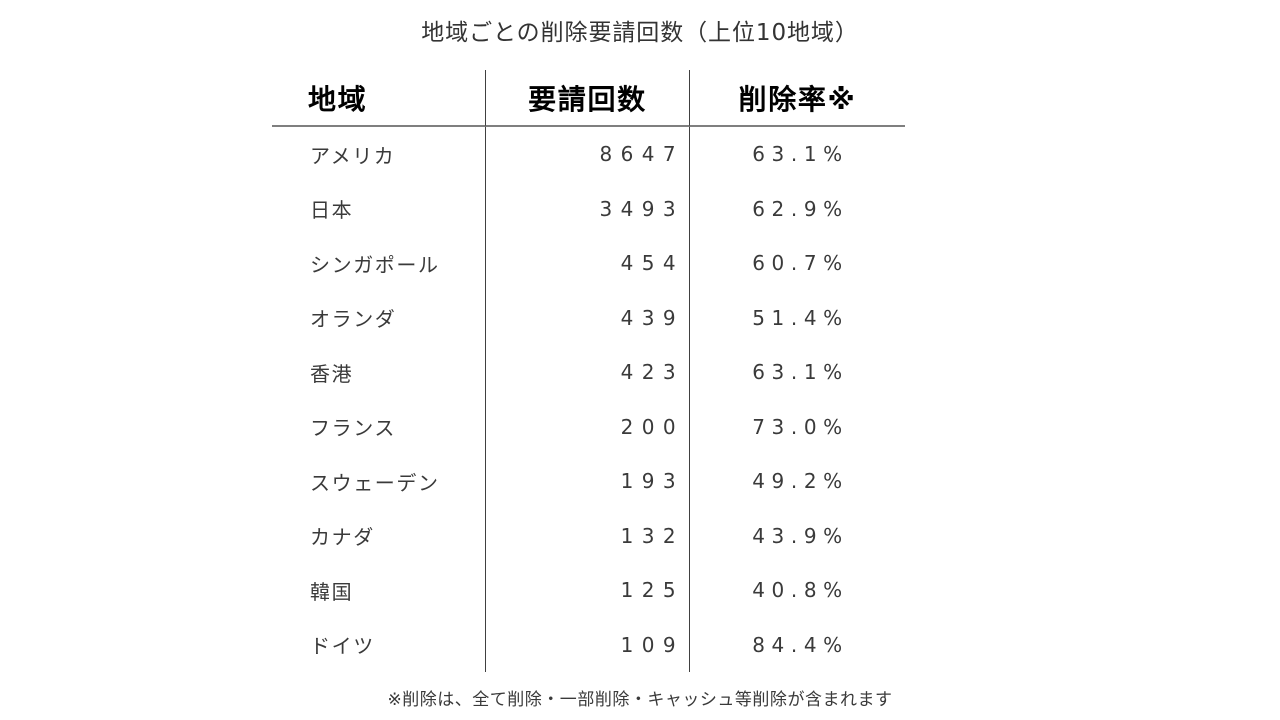  I want to click on cell-removal-rate: 43.9%, so click(800, 535).